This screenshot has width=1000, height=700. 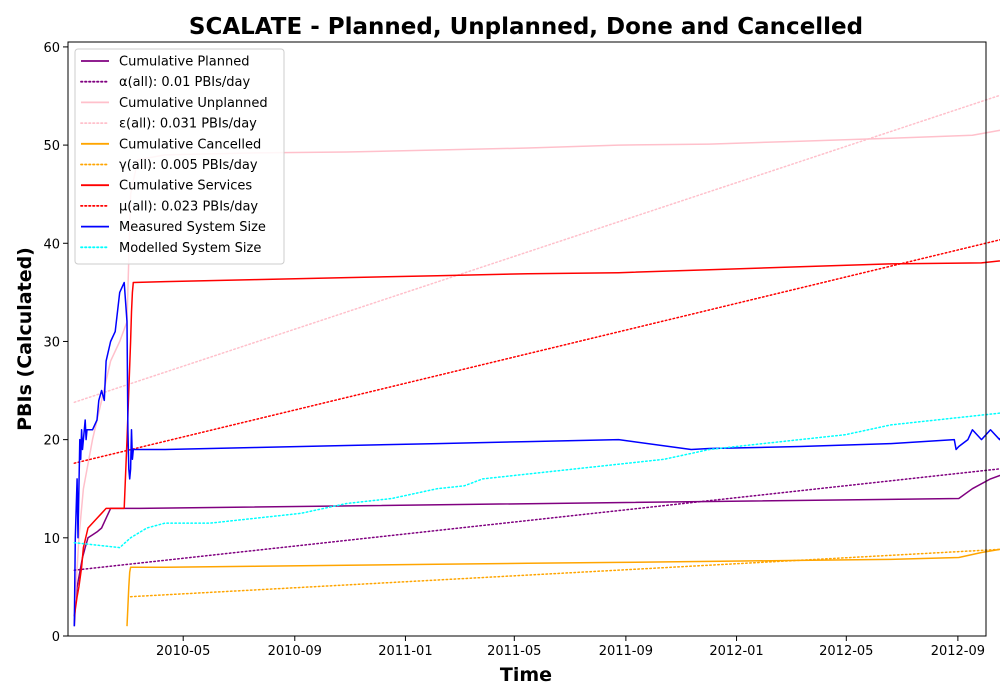 I want to click on y-tick-label: 30, so click(x=51, y=342).